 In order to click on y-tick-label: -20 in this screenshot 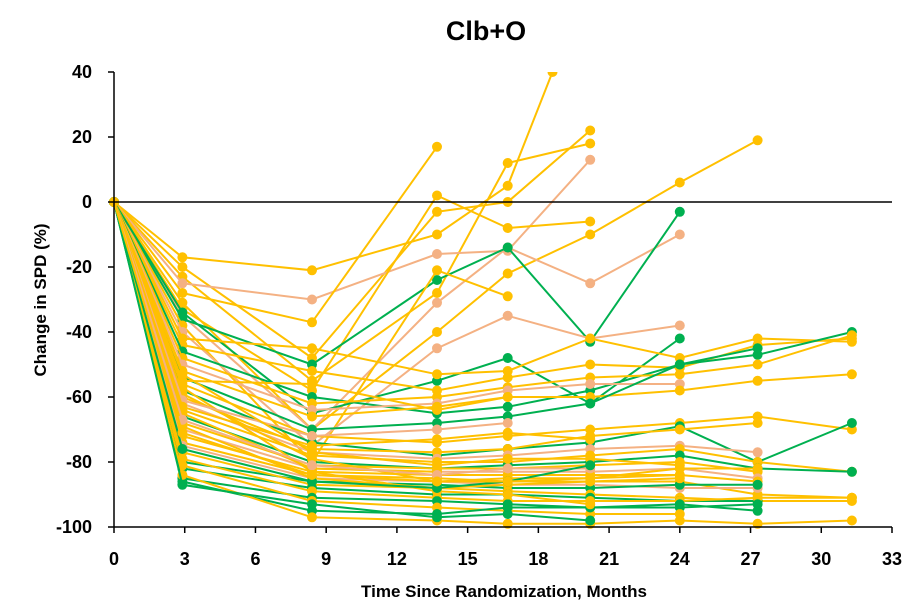, I will do `click(79, 267)`.